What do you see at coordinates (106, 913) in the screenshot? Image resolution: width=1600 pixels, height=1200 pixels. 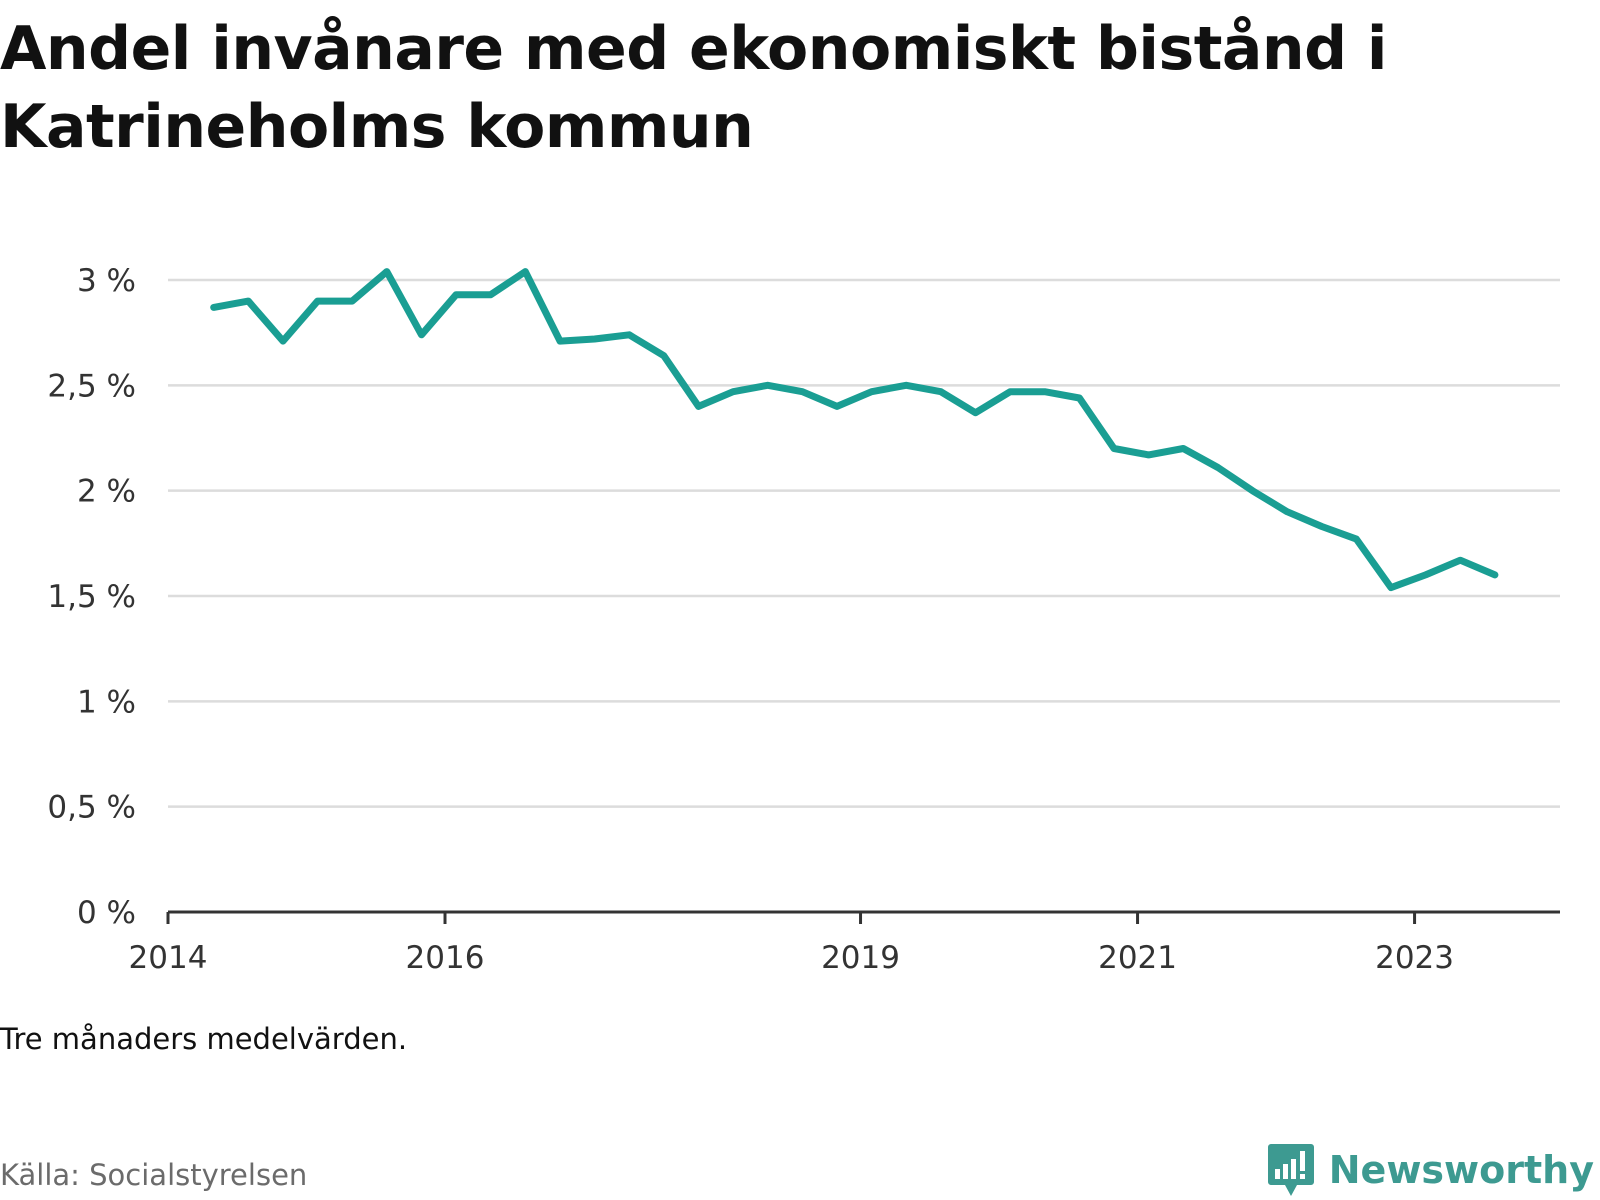 I see `y-tick-label: 0 %` at bounding box center [106, 913].